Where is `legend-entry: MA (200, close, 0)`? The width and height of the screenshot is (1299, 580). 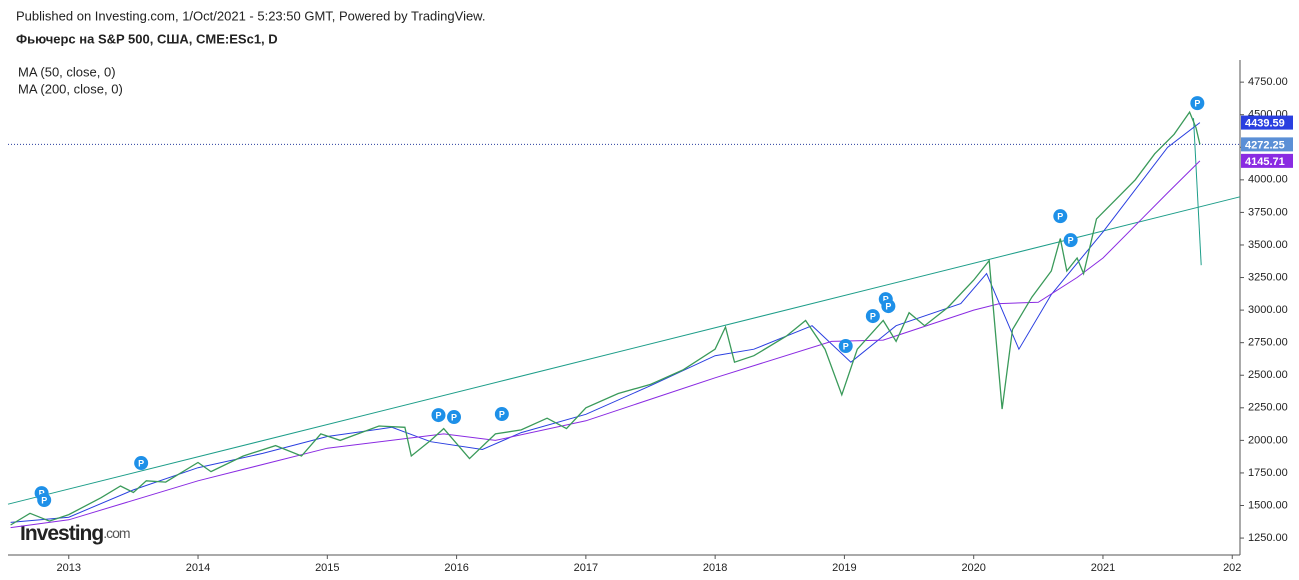
legend-entry: MA (200, close, 0) is located at coordinates (70, 88).